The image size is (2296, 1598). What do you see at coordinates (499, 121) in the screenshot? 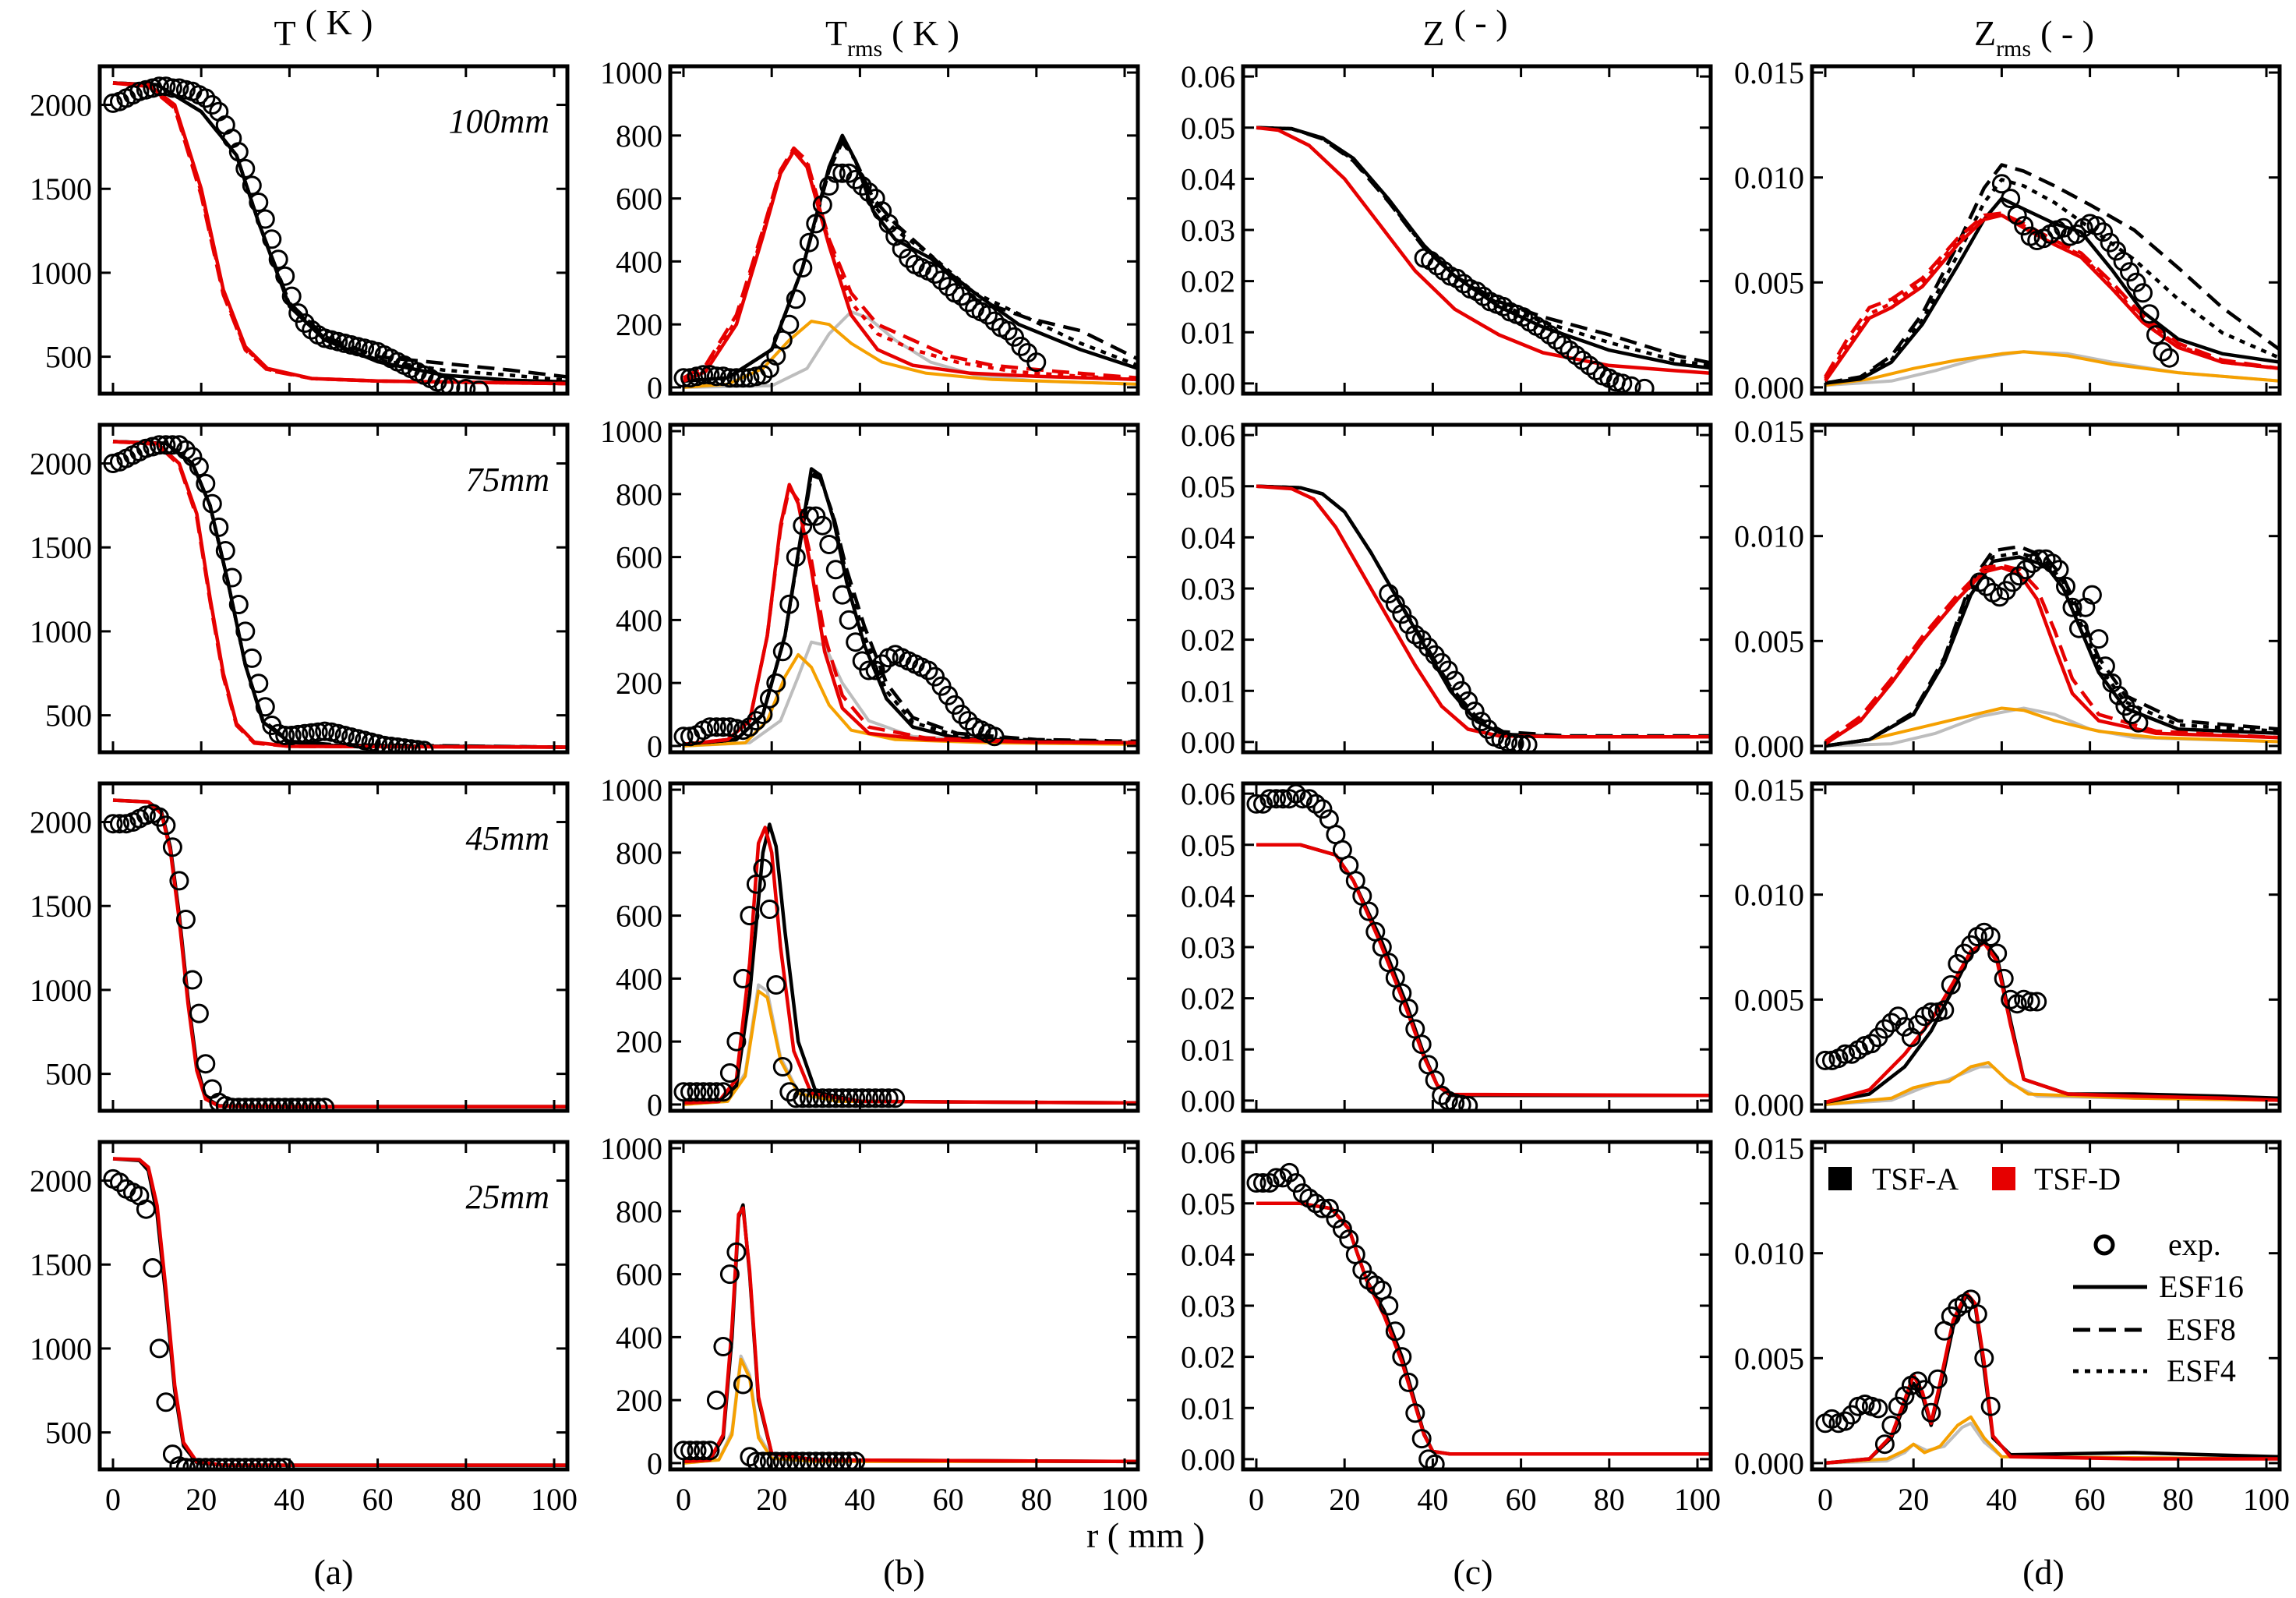
I see `row-label-100mm: 100mm` at bounding box center [499, 121].